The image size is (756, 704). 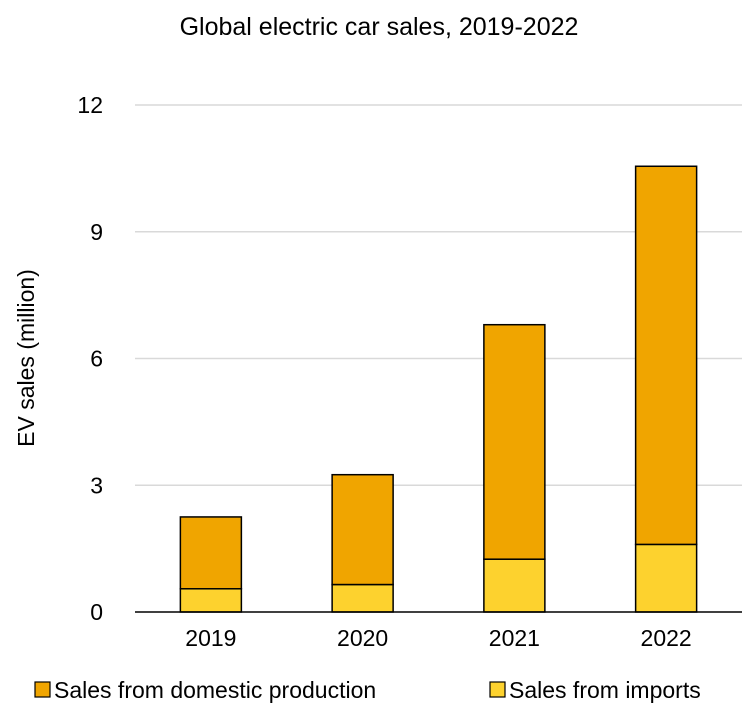 What do you see at coordinates (26, 358) in the screenshot?
I see `y-axis-label: EV sales (million)` at bounding box center [26, 358].